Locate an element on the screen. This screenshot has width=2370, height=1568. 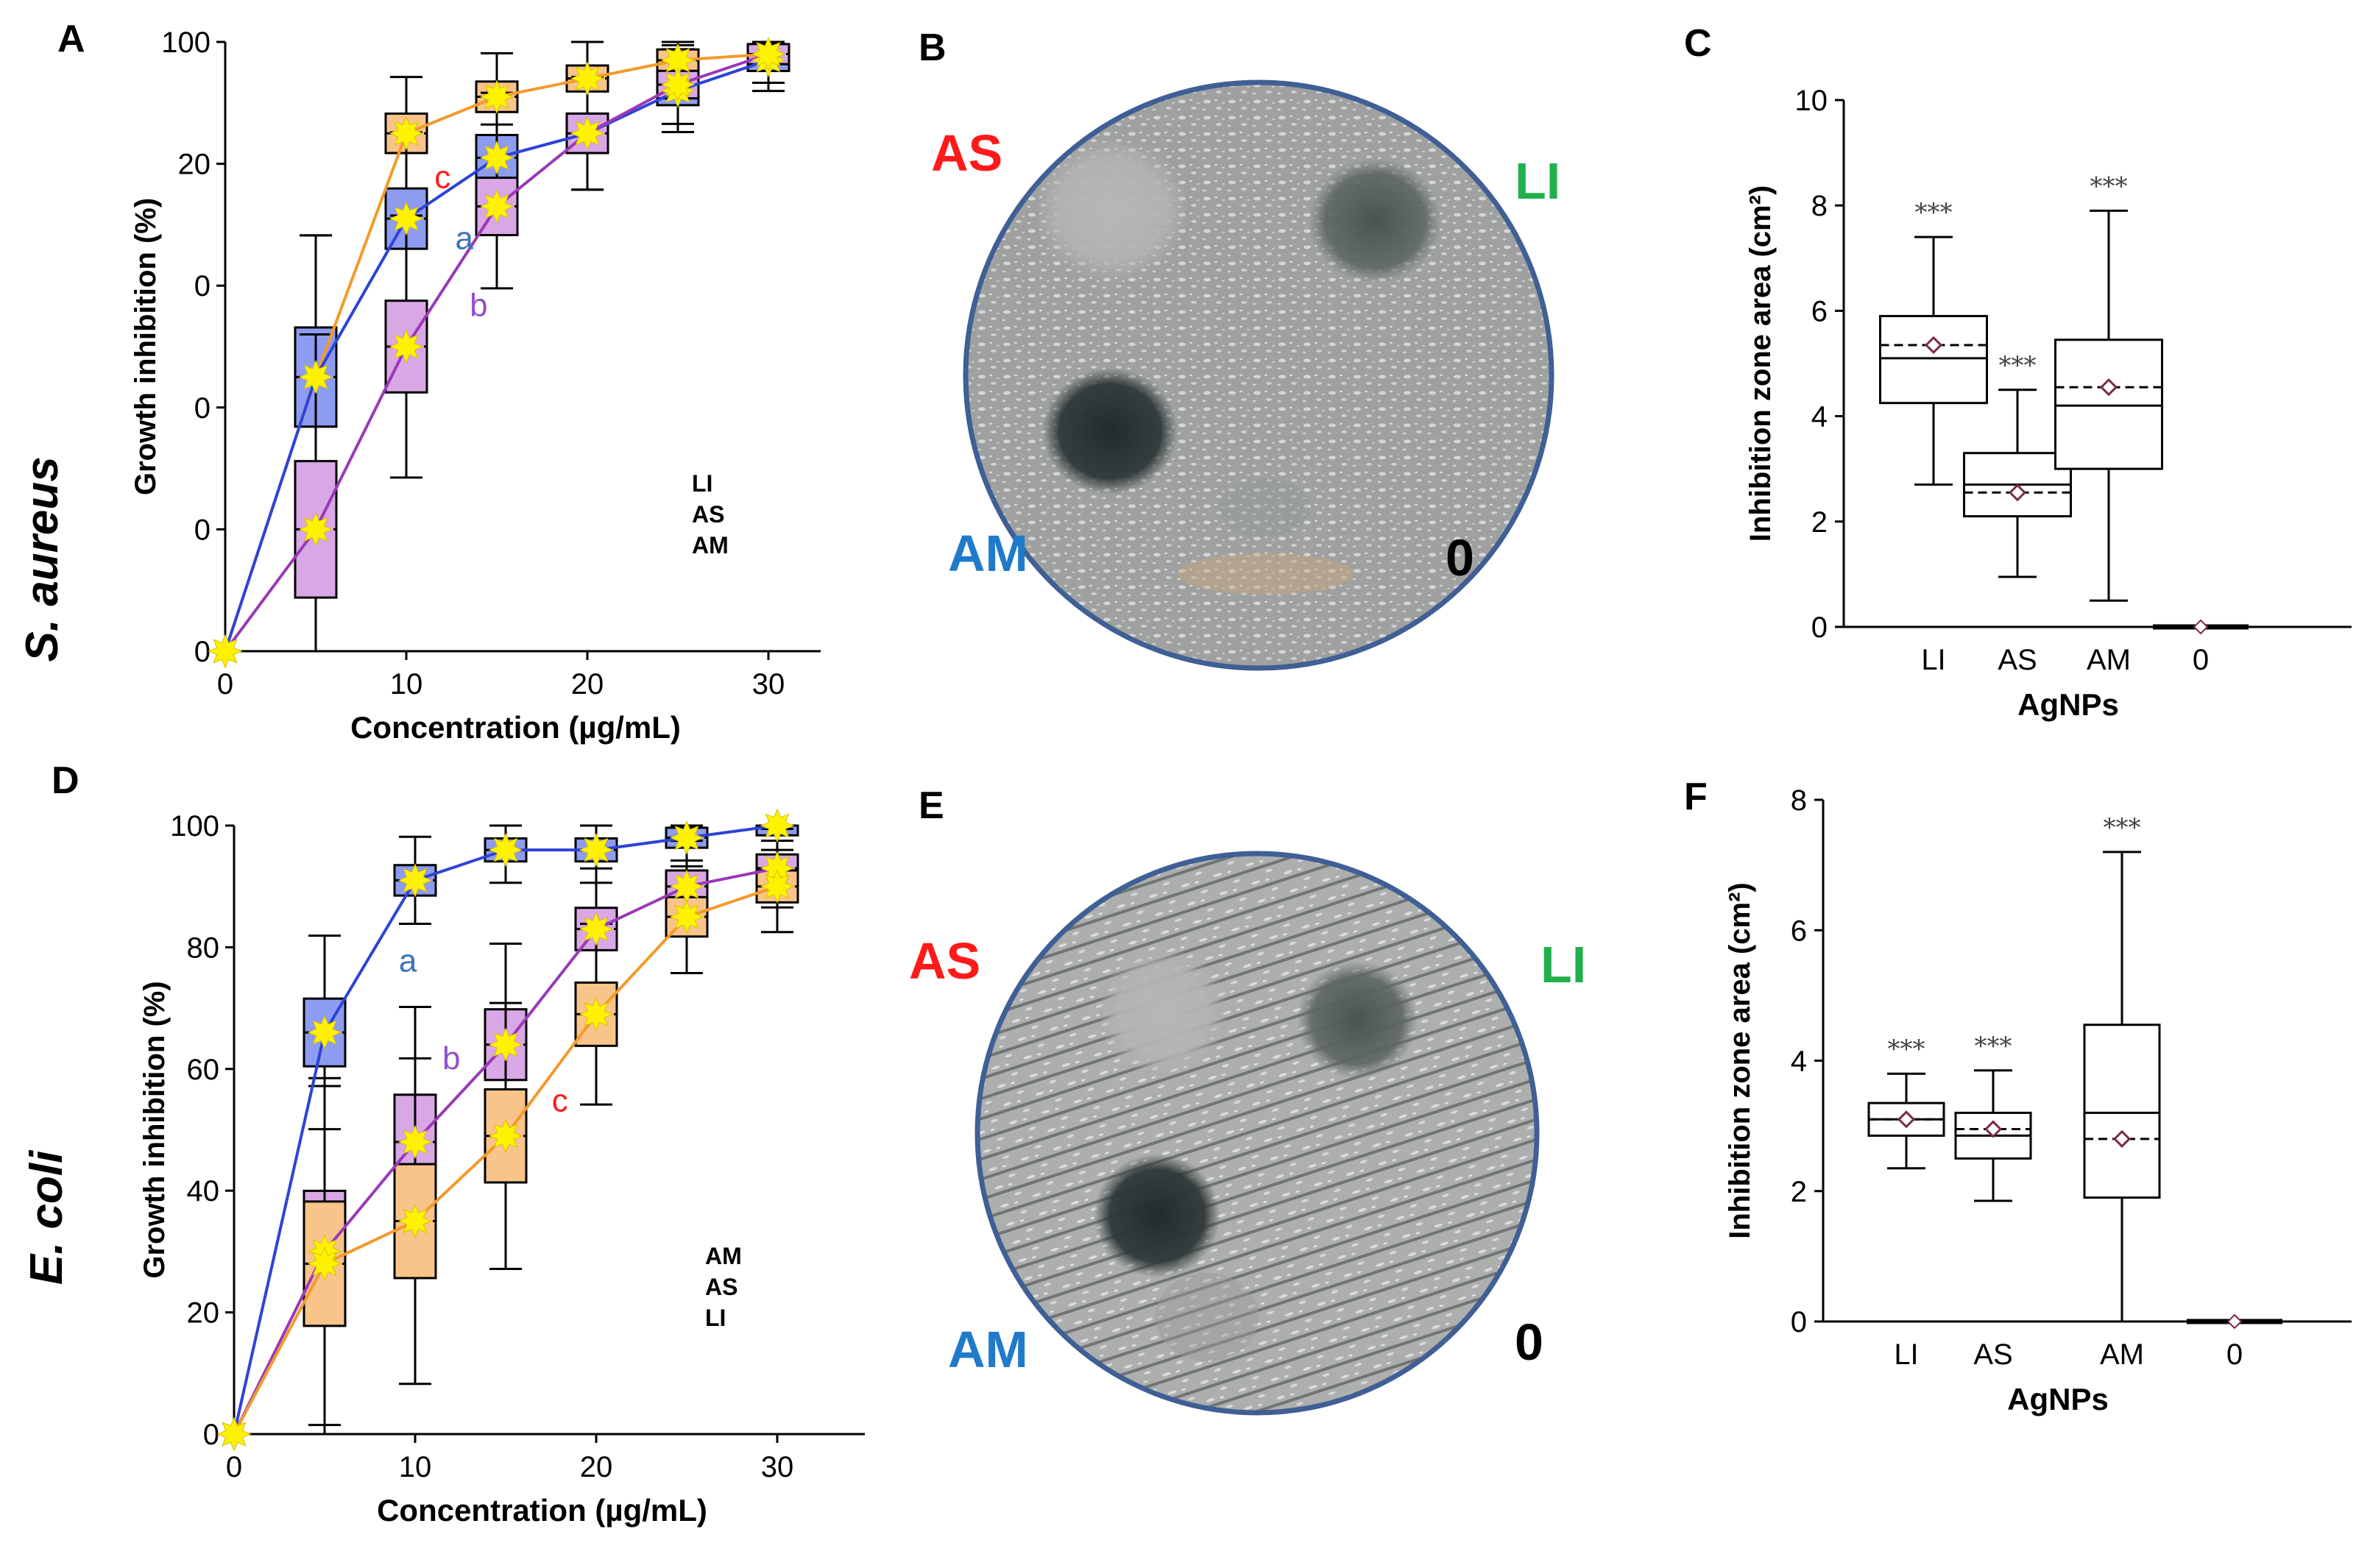
panel-label-b: B is located at coordinates (933, 47).